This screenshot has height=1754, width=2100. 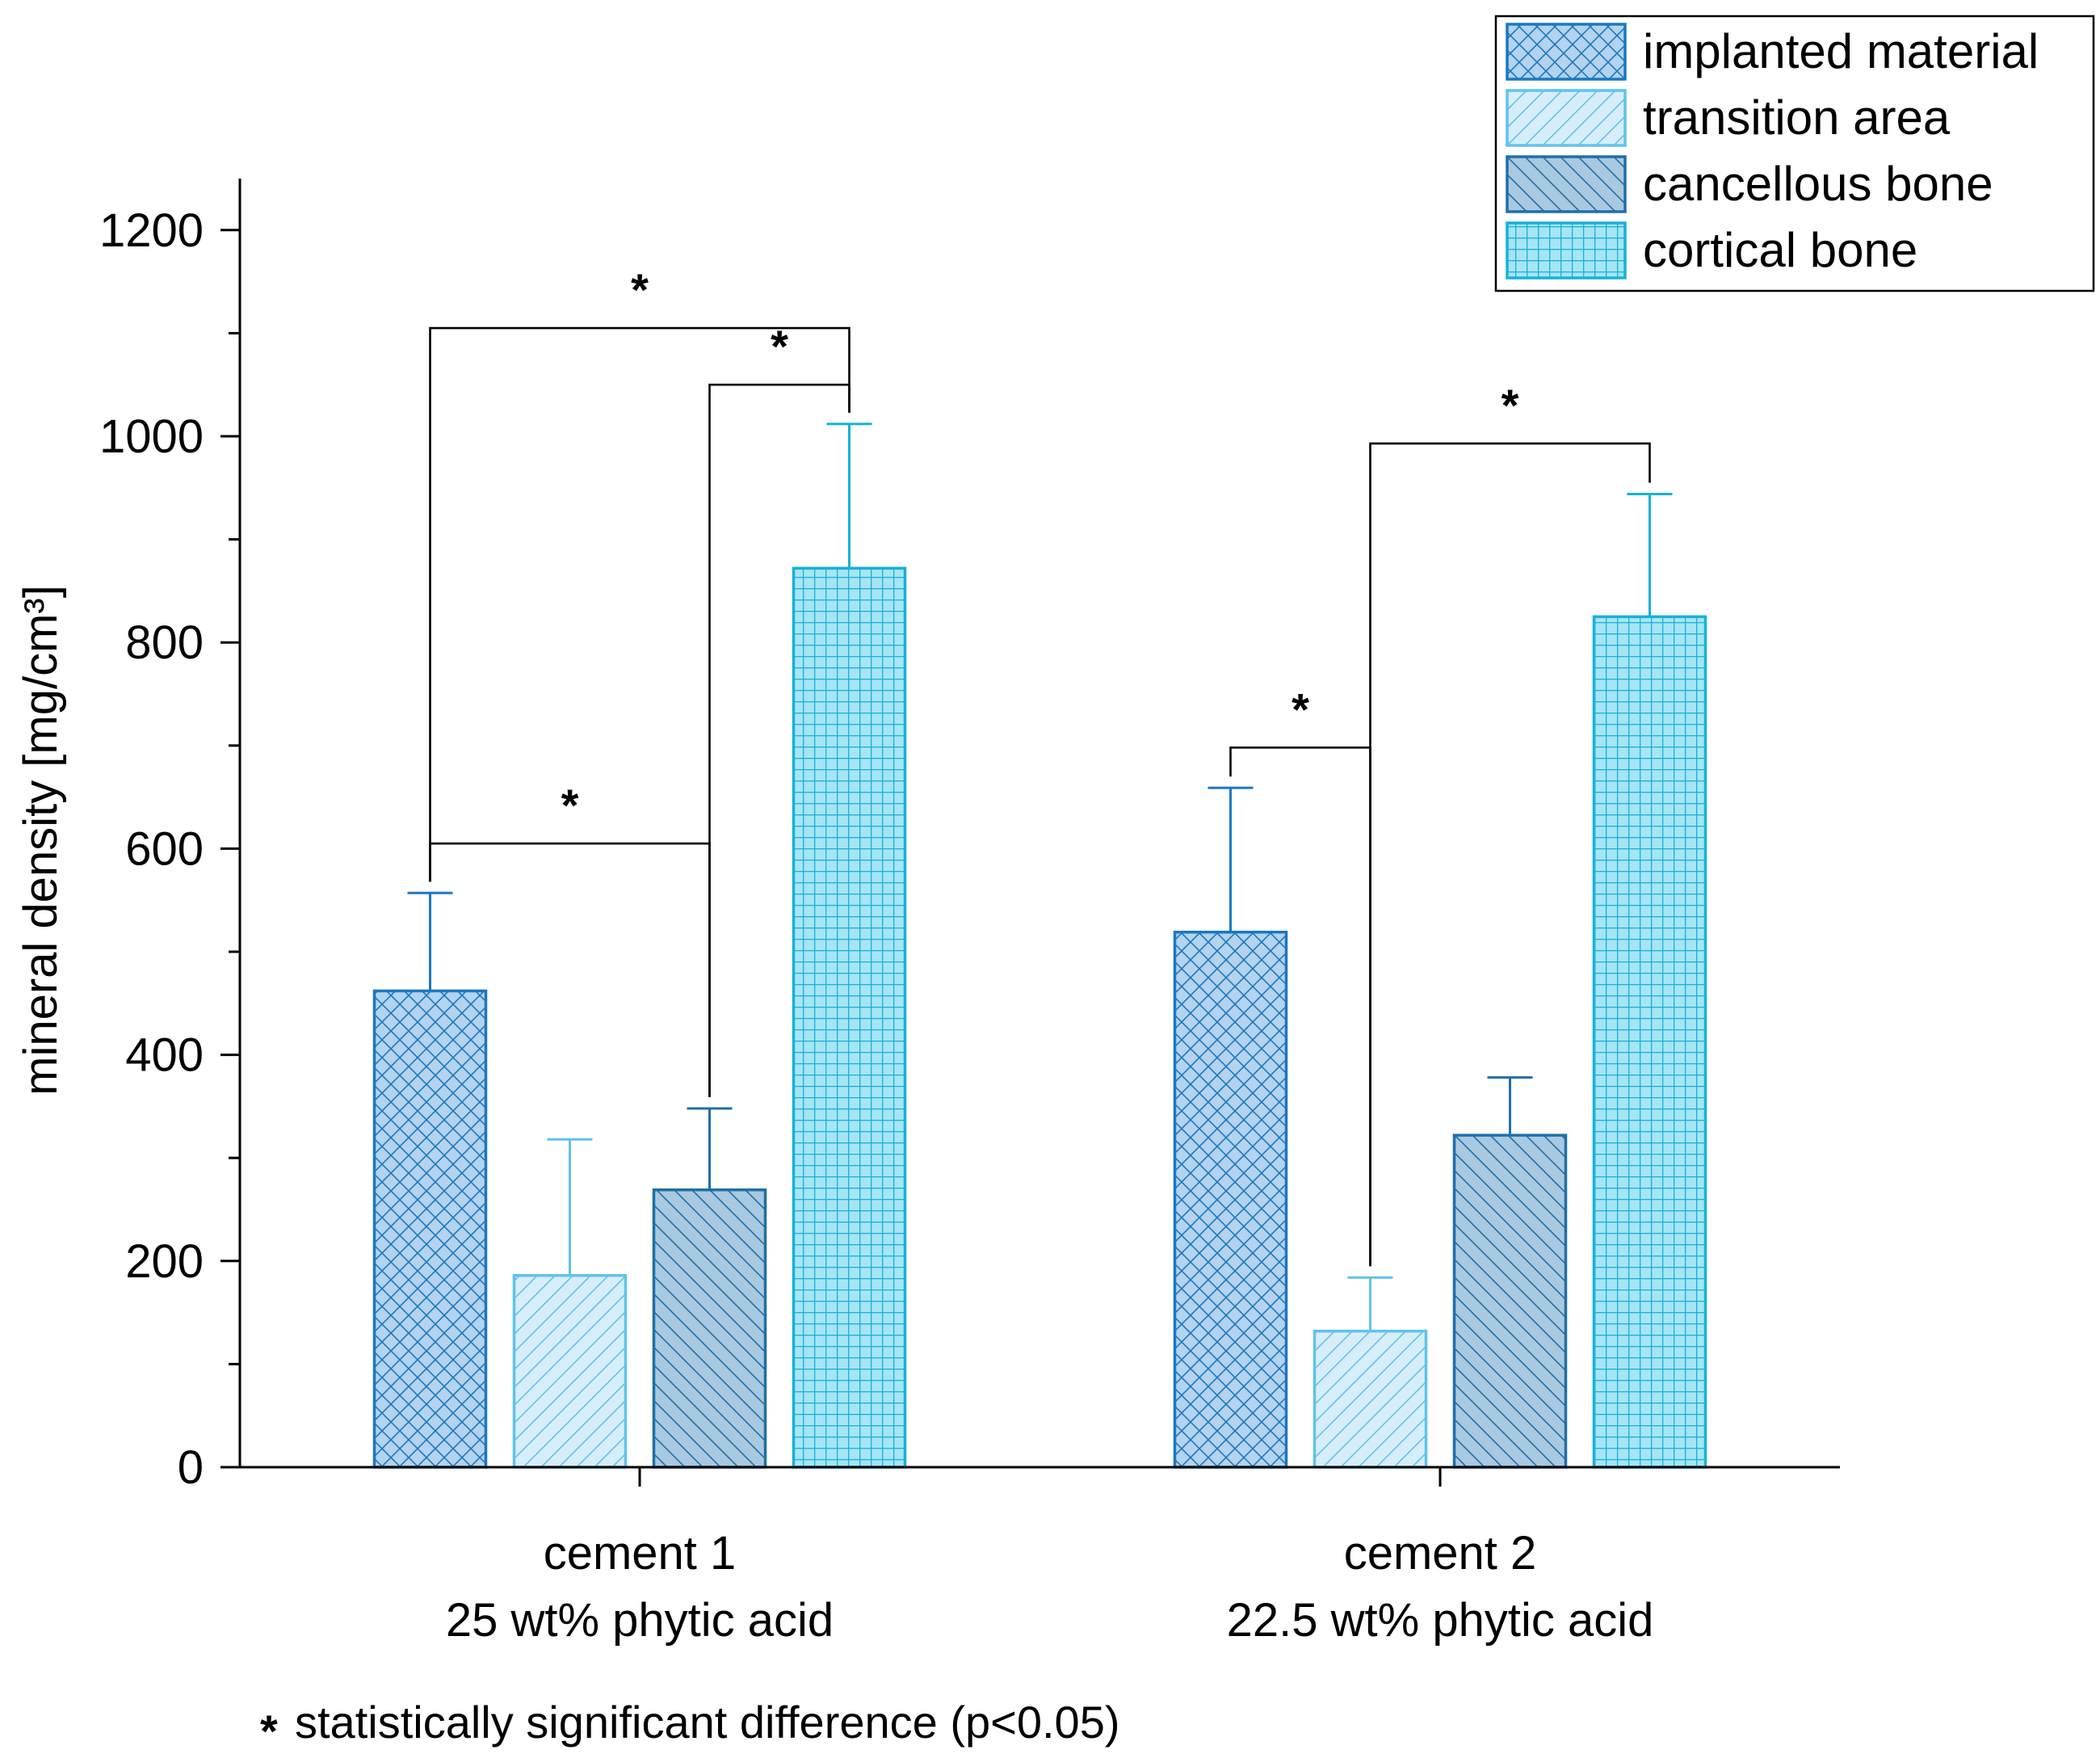 What do you see at coordinates (1780, 250) in the screenshot?
I see `legend-label: cortical bone` at bounding box center [1780, 250].